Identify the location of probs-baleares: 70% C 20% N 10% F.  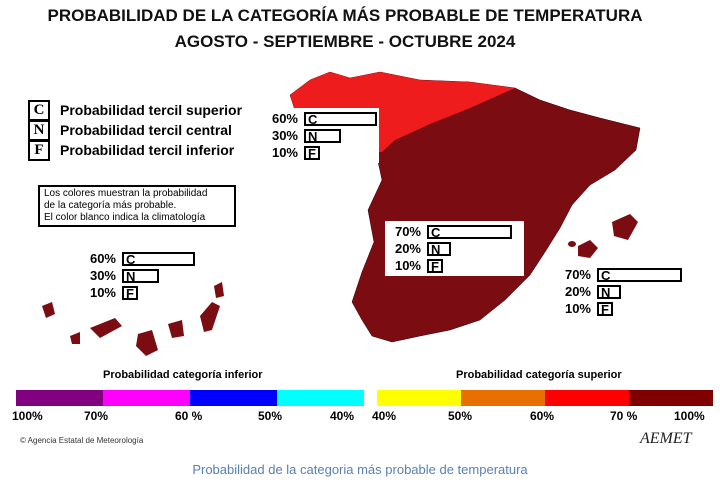
(620, 291).